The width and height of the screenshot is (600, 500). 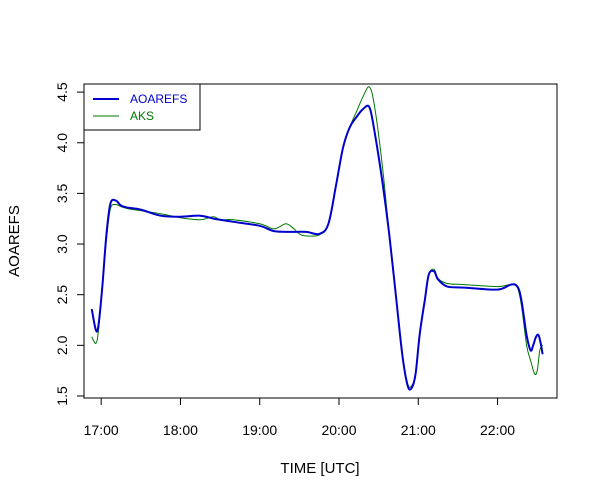 I want to click on x-tick-label: 21:00, so click(x=418, y=430).